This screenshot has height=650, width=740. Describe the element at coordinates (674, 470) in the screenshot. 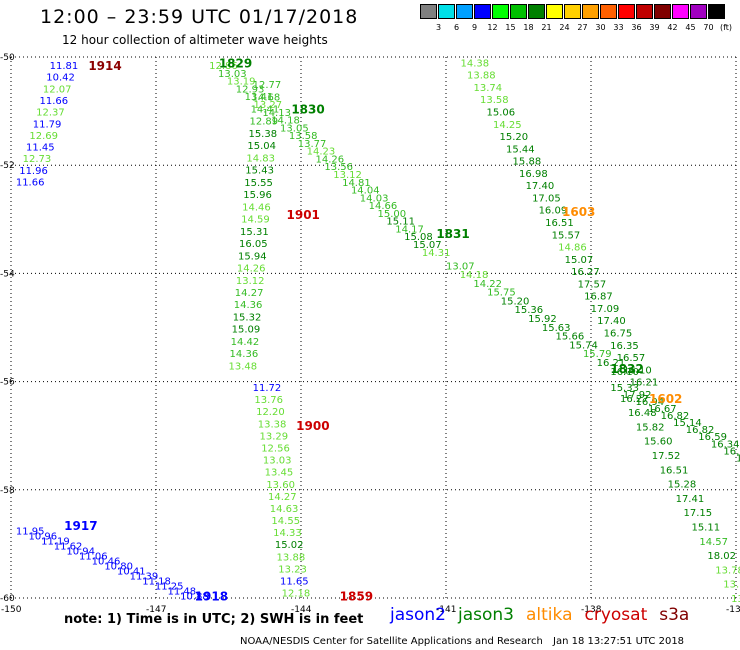

I see `wave-height-value: 16.51` at that location.